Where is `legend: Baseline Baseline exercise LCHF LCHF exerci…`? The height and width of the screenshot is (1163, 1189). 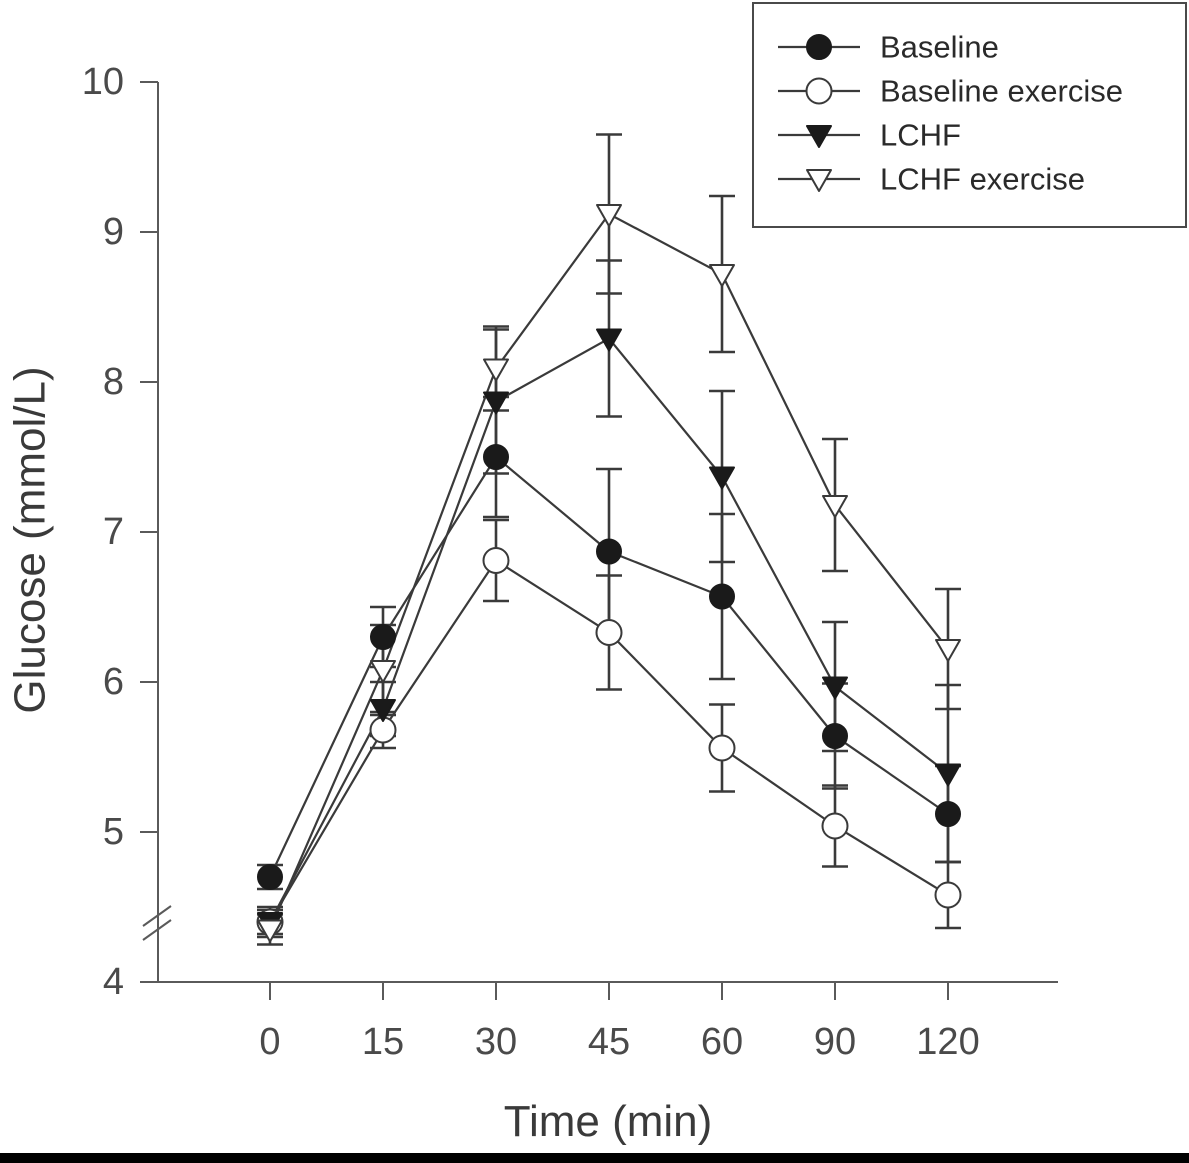
legend: Baseline Baseline exercise LCHF LCHF exerci… is located at coordinates (969, 115).